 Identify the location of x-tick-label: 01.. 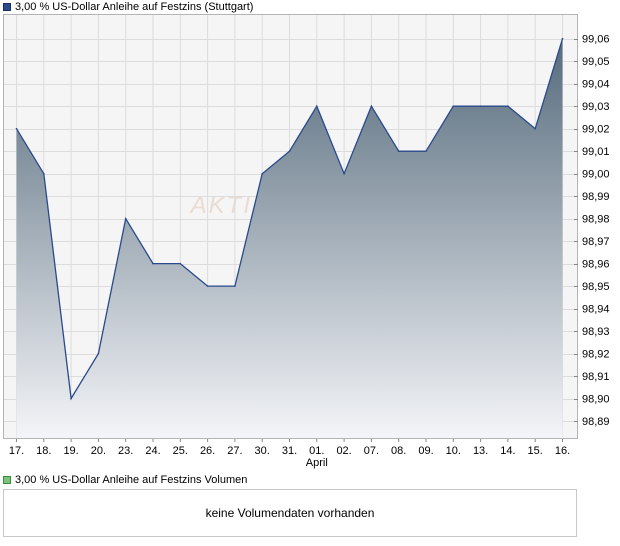
(316, 451).